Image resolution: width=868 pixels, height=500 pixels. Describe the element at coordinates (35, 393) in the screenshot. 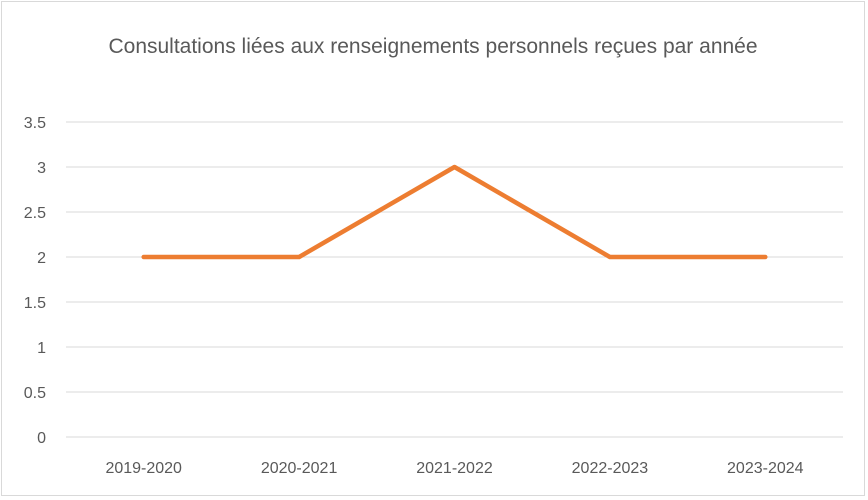

I see `y-tick-label: 0.5` at that location.